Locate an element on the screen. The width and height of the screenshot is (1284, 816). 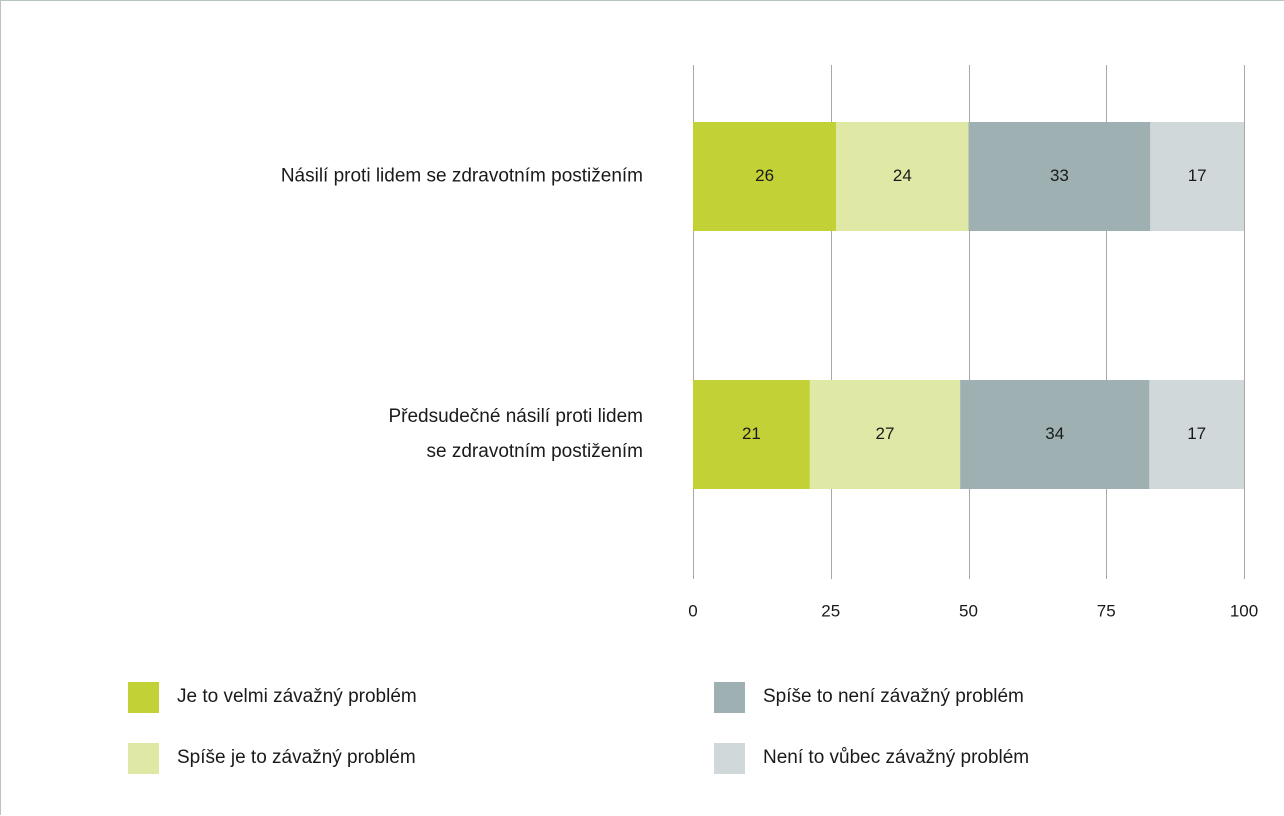
x-tick-label: 50 is located at coordinates (968, 610).